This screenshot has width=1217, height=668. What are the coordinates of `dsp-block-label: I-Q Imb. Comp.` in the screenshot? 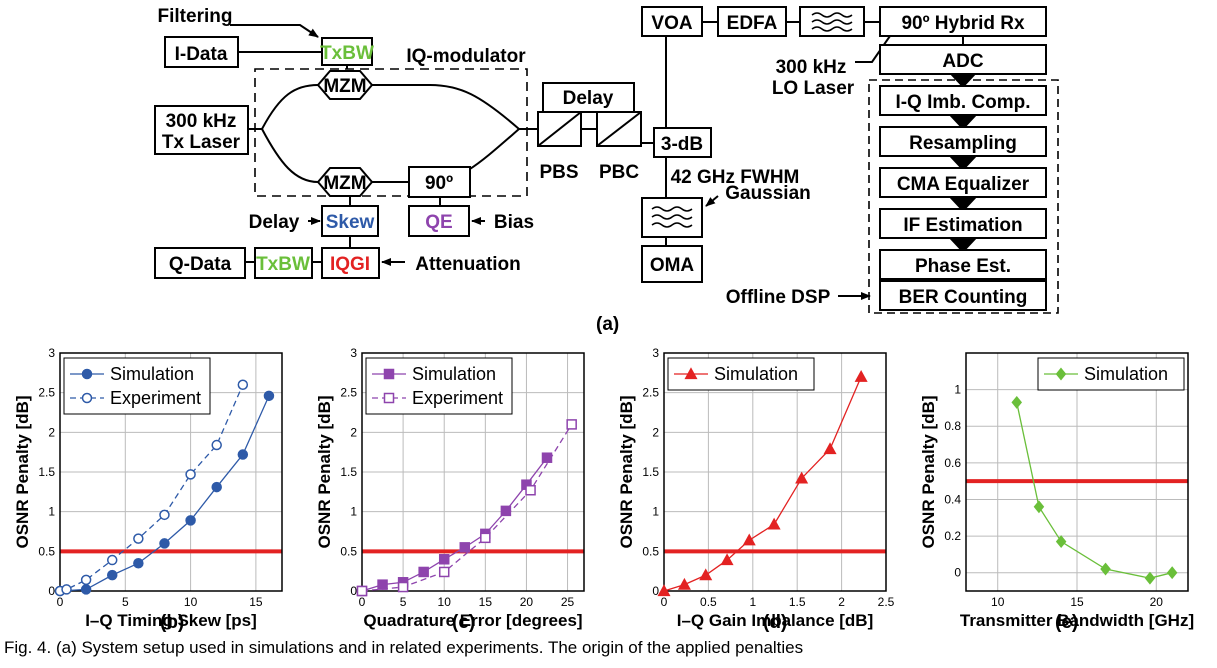 It's located at (962, 102).